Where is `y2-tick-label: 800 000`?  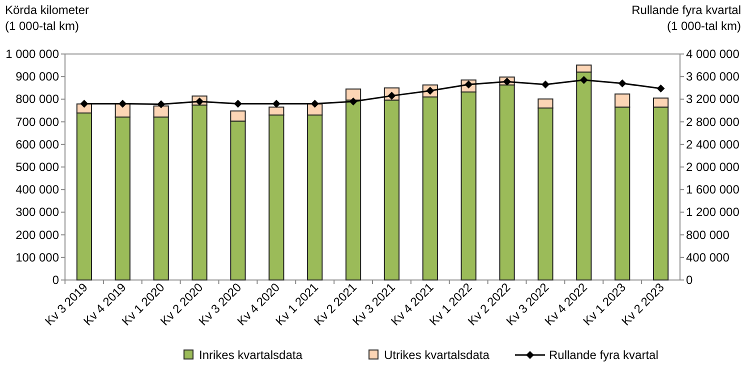
y2-tick-label: 800 000 is located at coordinates (708, 235).